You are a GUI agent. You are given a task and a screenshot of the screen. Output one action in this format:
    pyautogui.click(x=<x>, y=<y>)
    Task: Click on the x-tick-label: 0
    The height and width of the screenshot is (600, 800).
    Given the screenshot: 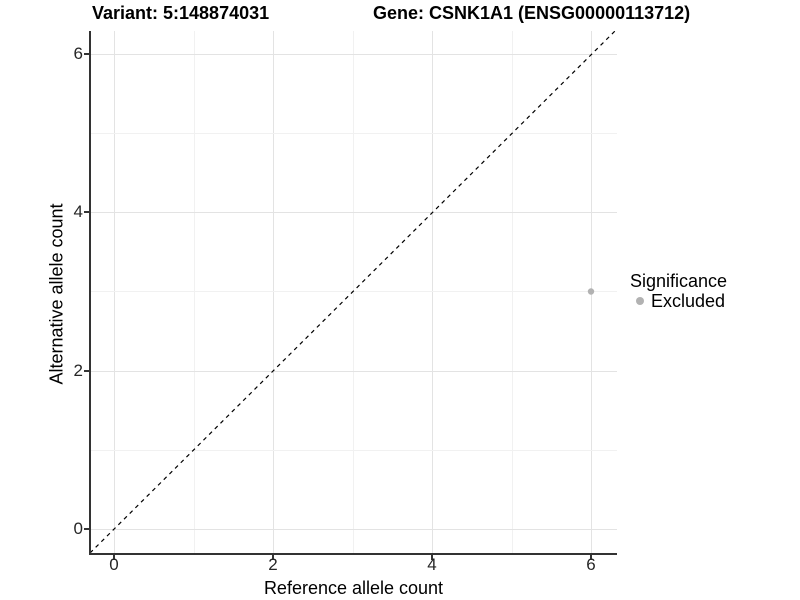 What is the action you would take?
    pyautogui.click(x=114, y=564)
    